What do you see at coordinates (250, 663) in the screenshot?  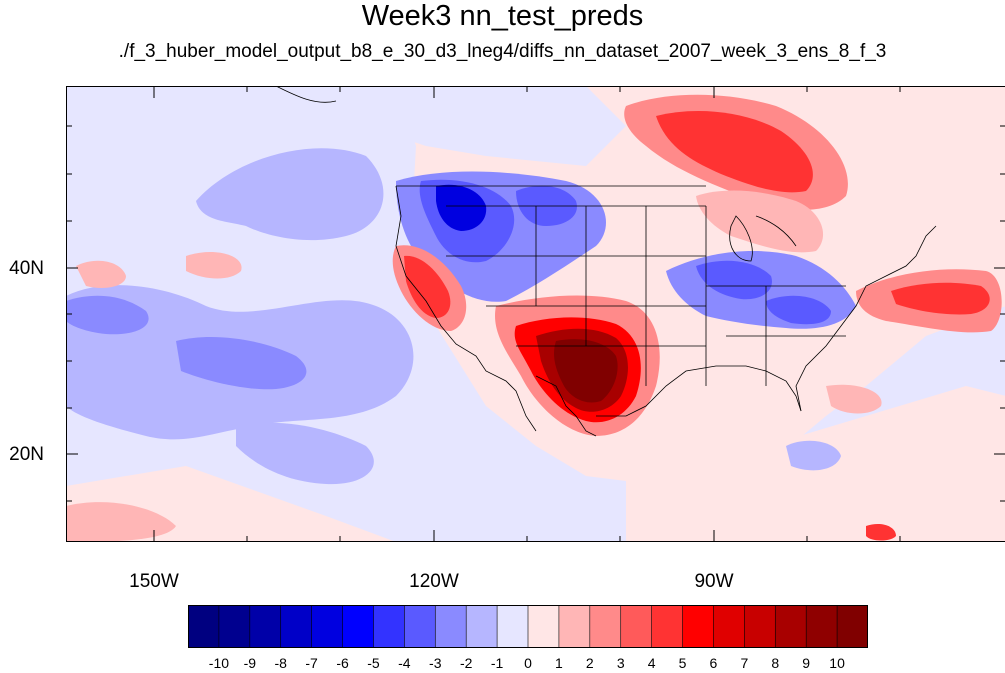 I see `colorbar-label: -9` at bounding box center [250, 663].